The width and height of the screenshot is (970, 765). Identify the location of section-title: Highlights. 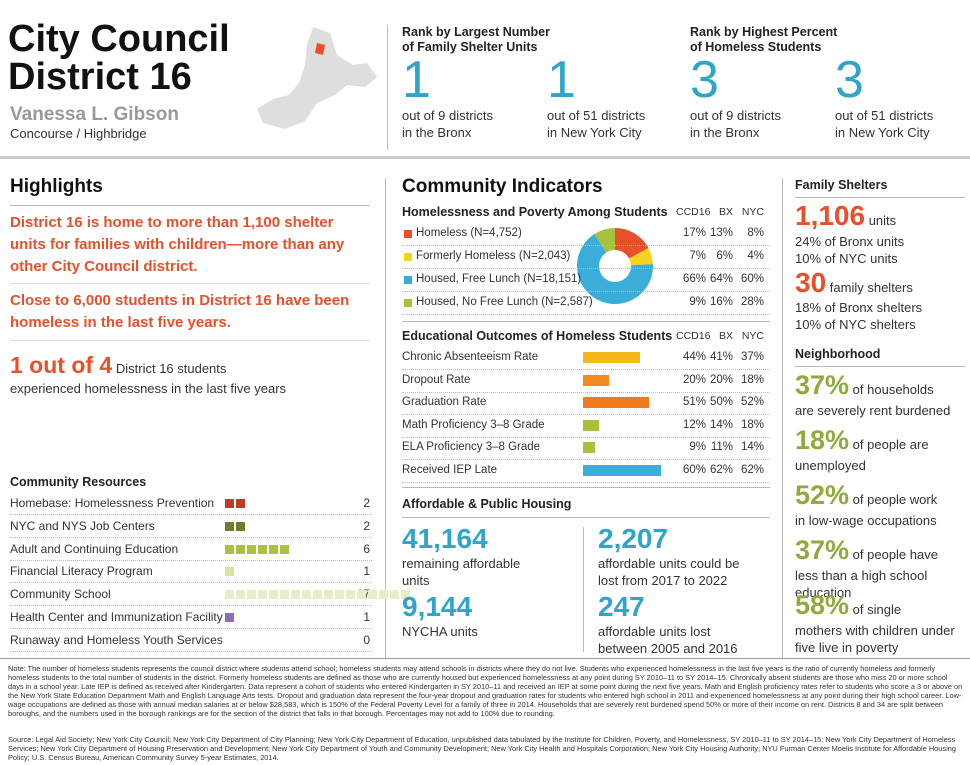
(56, 186).